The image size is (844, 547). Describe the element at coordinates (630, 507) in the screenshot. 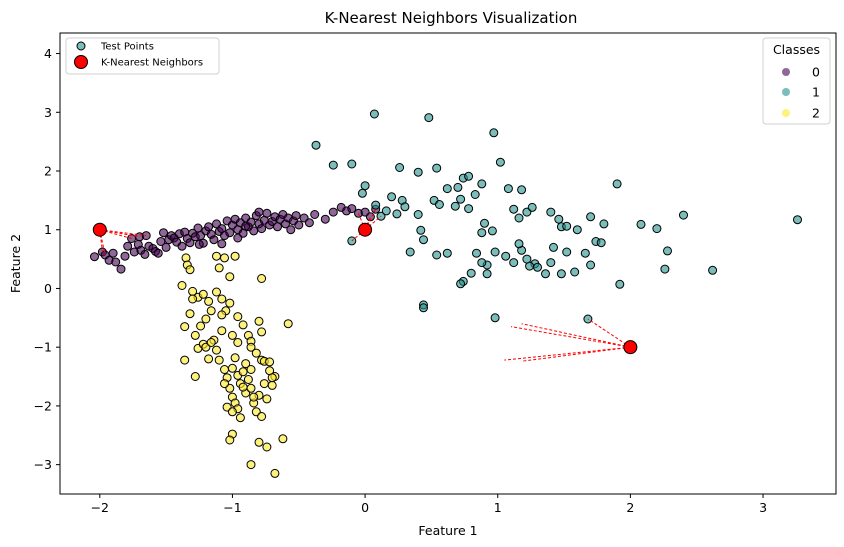

I see `x-tick-label: 2` at that location.